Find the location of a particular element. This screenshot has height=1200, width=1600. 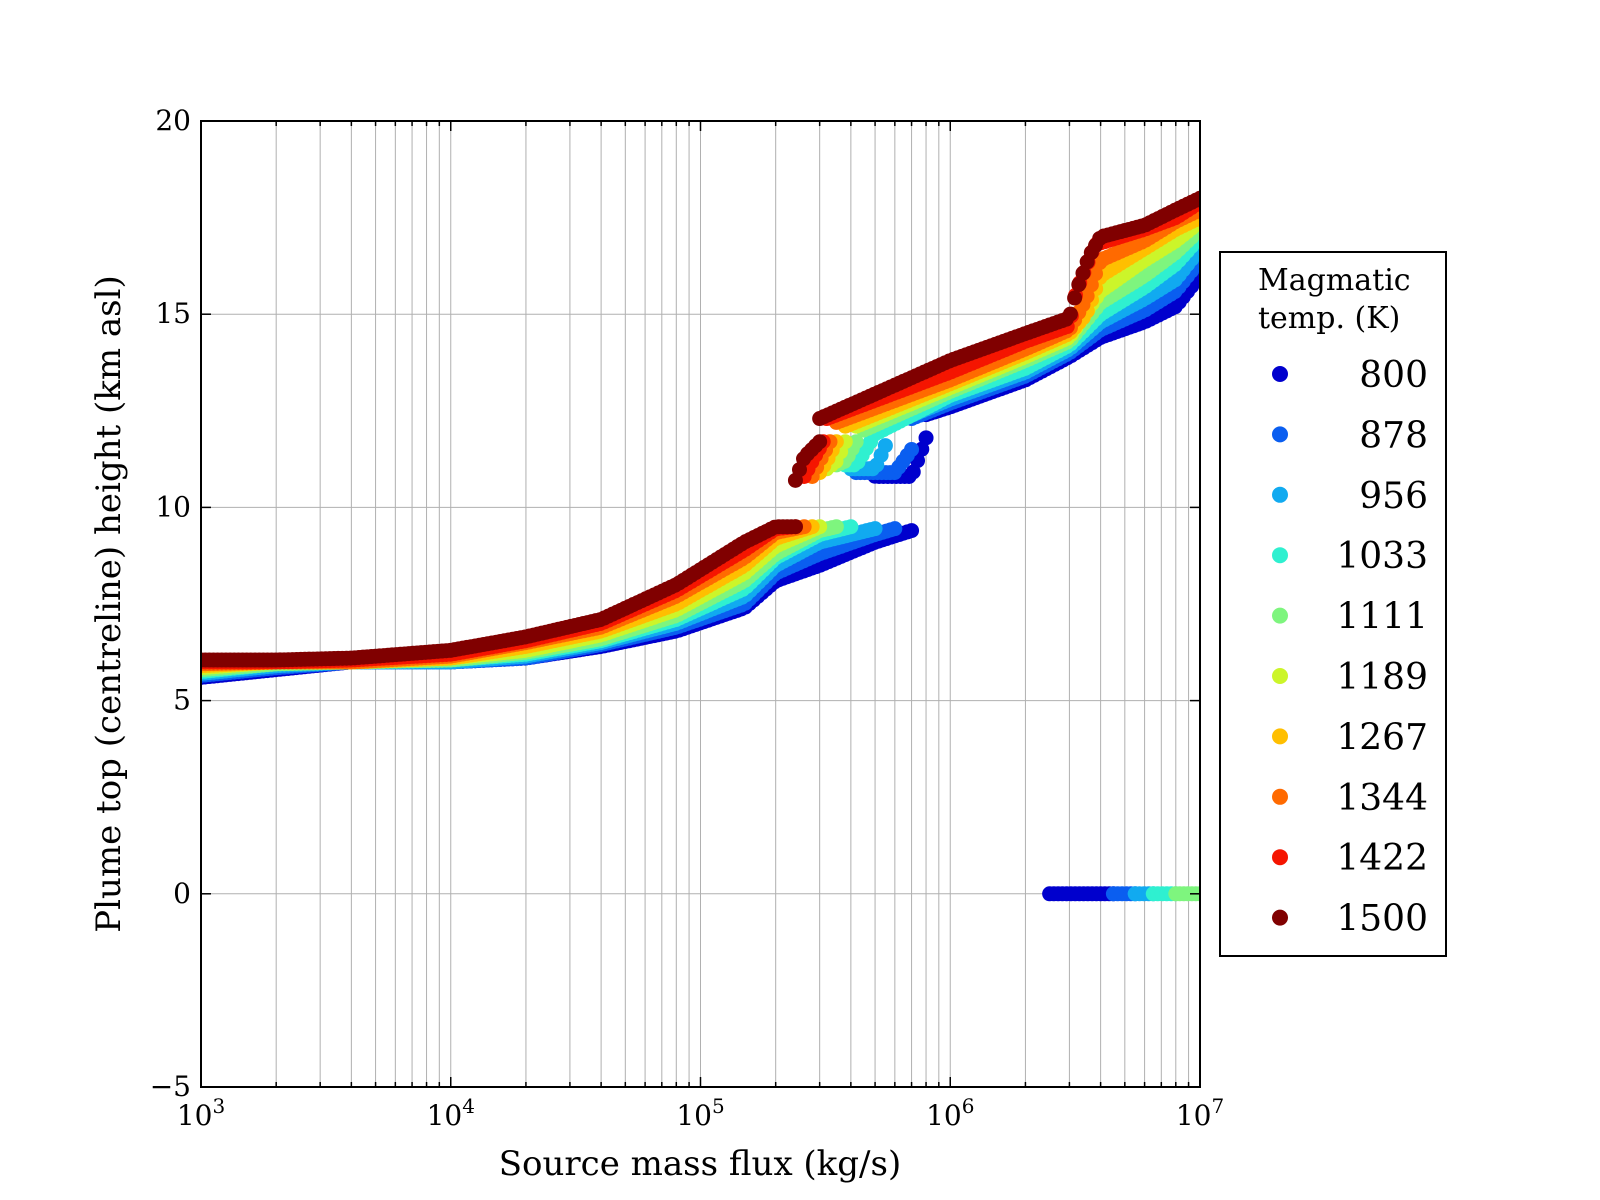

legend-label: 1267 is located at coordinates (1382, 737).